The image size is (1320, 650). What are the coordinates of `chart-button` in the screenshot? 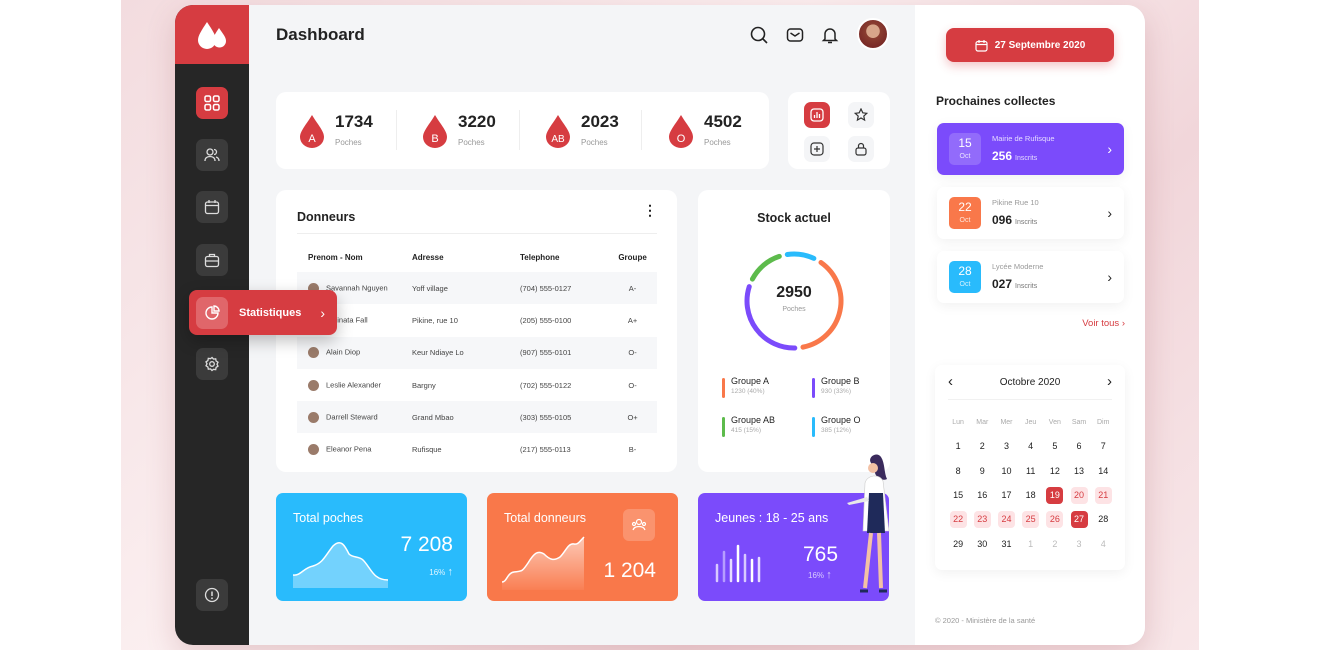 It's located at (817, 115).